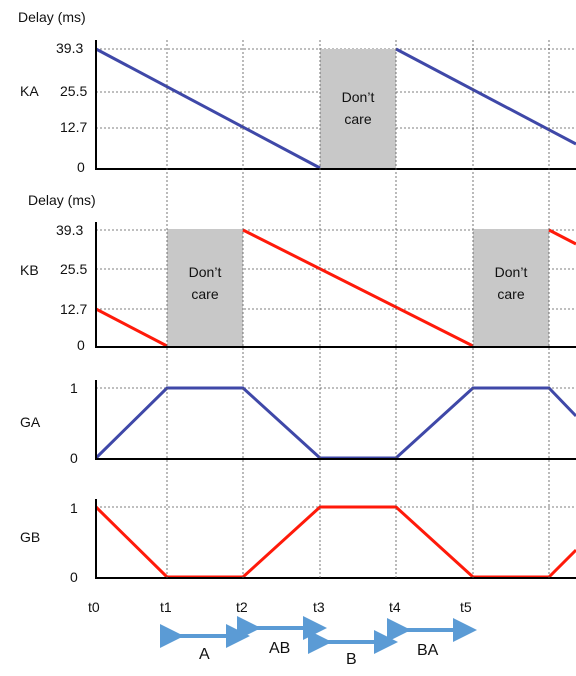 This screenshot has width=576, height=676. I want to click on kb-tick-25: 25.5, so click(73, 269).